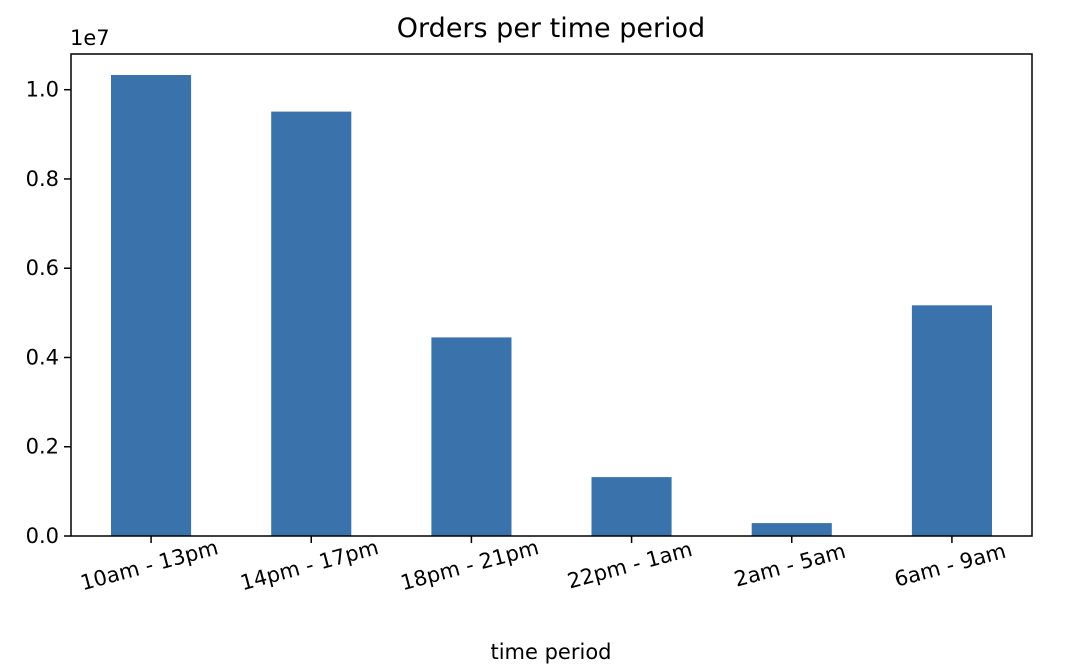  What do you see at coordinates (149, 565) in the screenshot?
I see `x-tick-label: 10am - 13pm` at bounding box center [149, 565].